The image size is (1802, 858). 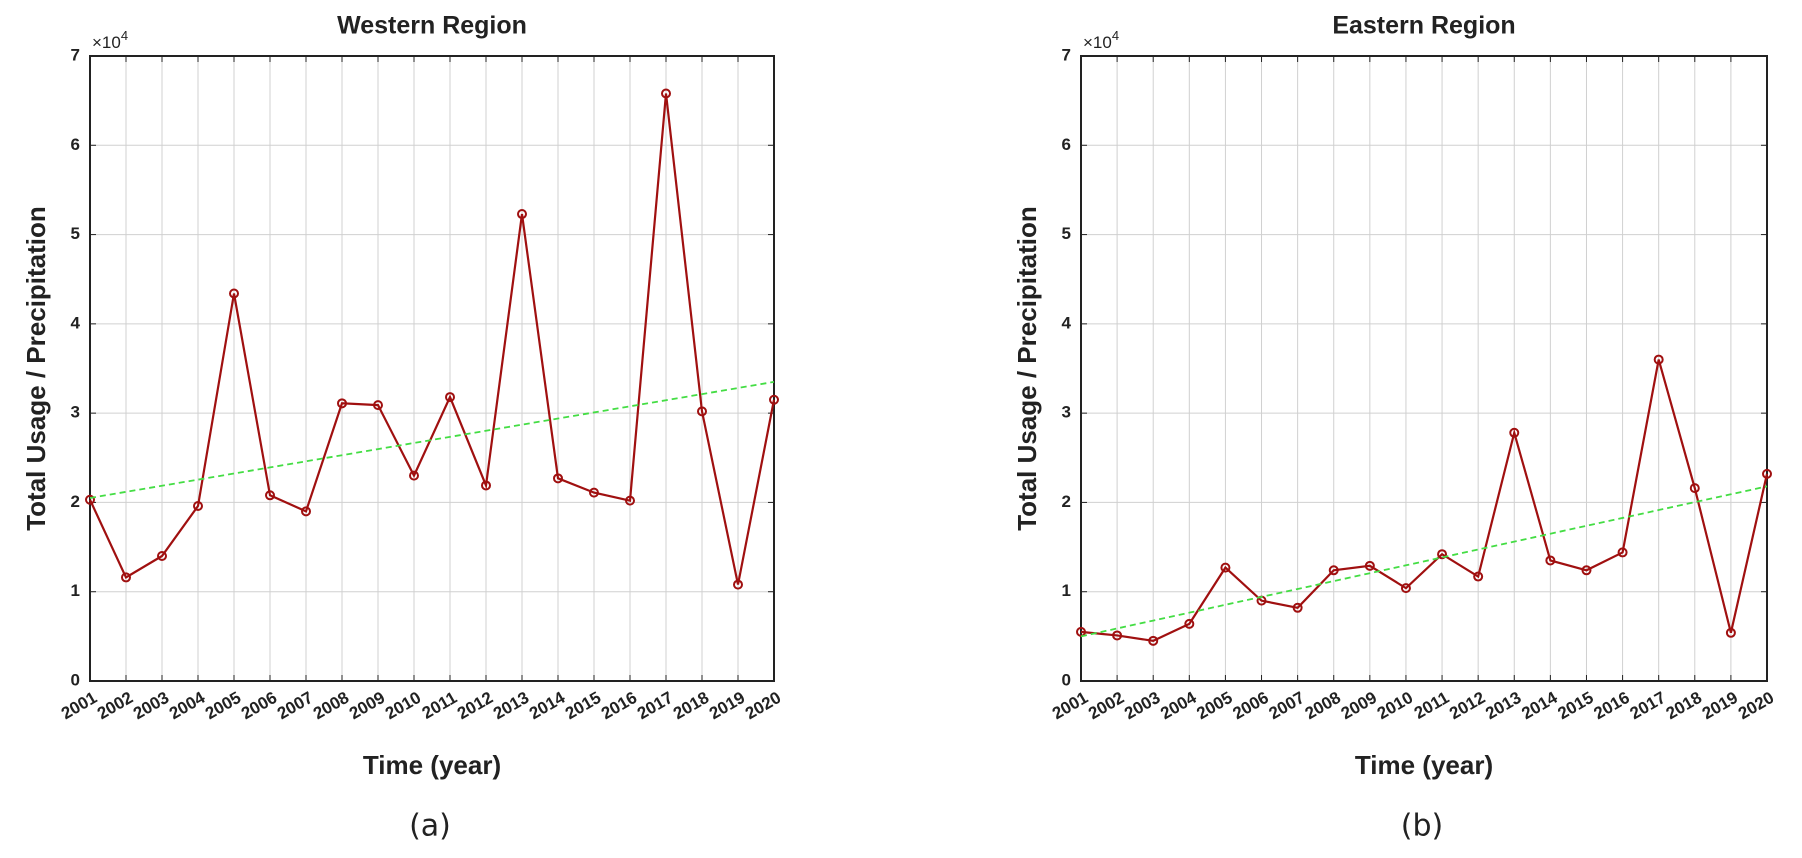 What do you see at coordinates (1423, 26) in the screenshot?
I see `chart-title: Eastern Region` at bounding box center [1423, 26].